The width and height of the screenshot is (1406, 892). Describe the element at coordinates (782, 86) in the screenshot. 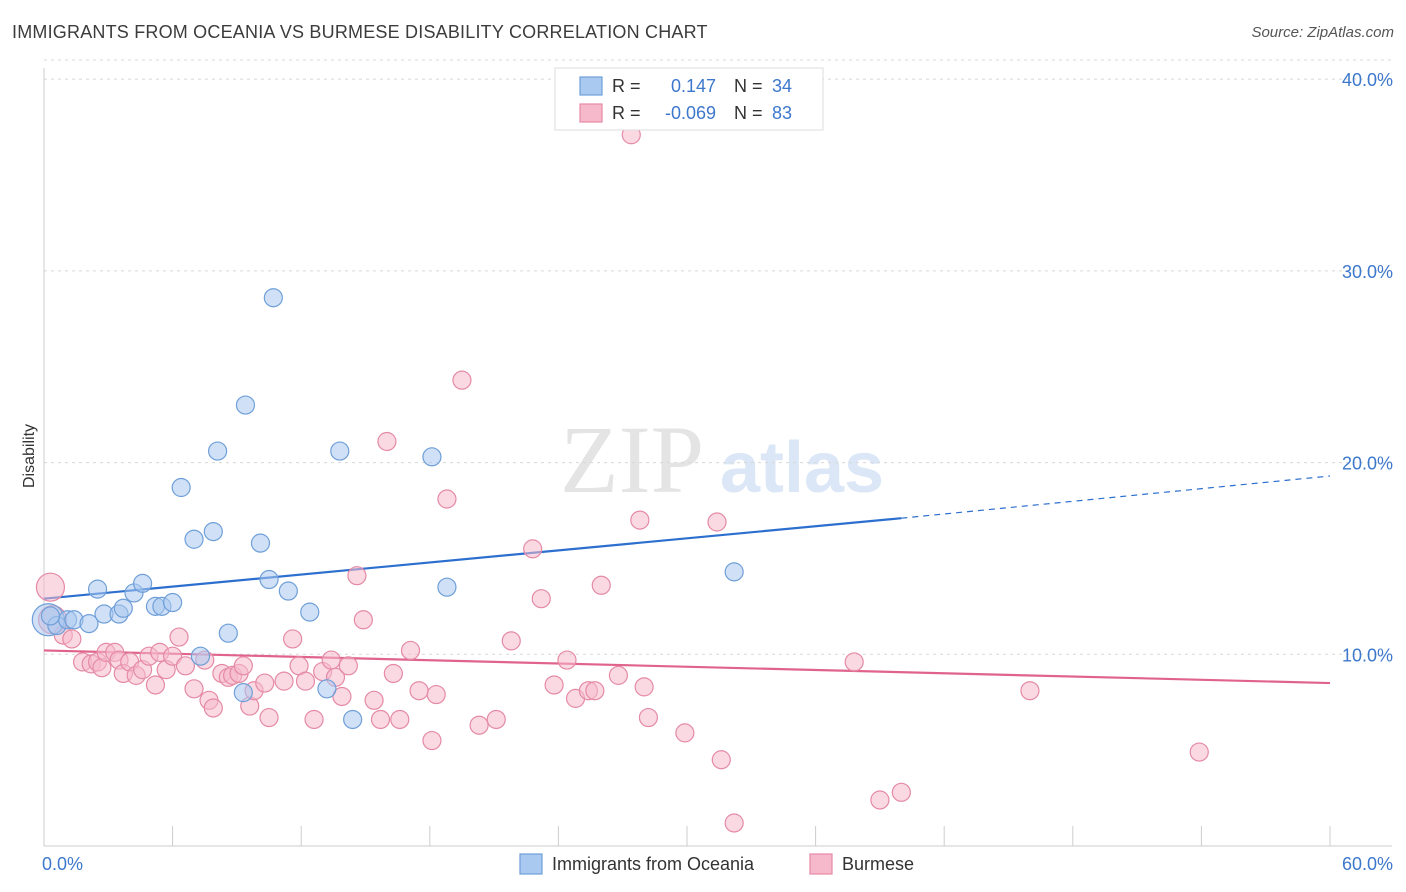

I see `legend-n-value: 34` at that location.